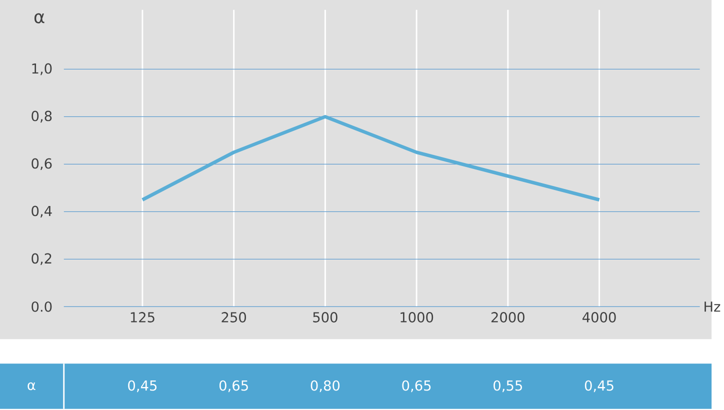 Image resolution: width=724 pixels, height=410 pixels. What do you see at coordinates (42, 212) in the screenshot?
I see `y-tick-label: 0,4` at bounding box center [42, 212].